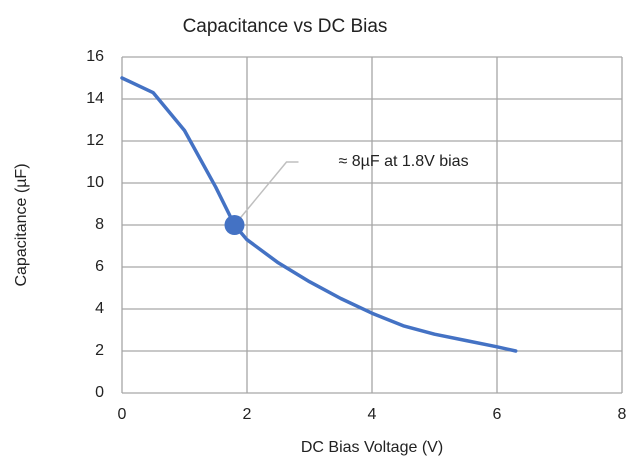  I want to click on x-tick-label: 4, so click(372, 414).